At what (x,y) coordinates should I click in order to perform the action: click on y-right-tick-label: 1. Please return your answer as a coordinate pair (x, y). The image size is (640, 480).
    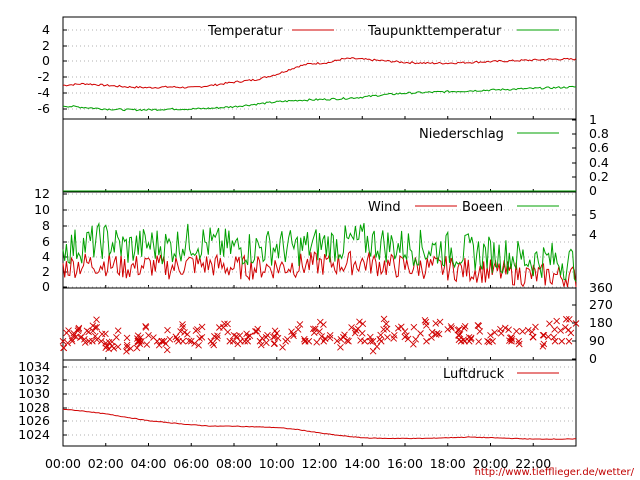
    Looking at the image, I should click on (593, 119).